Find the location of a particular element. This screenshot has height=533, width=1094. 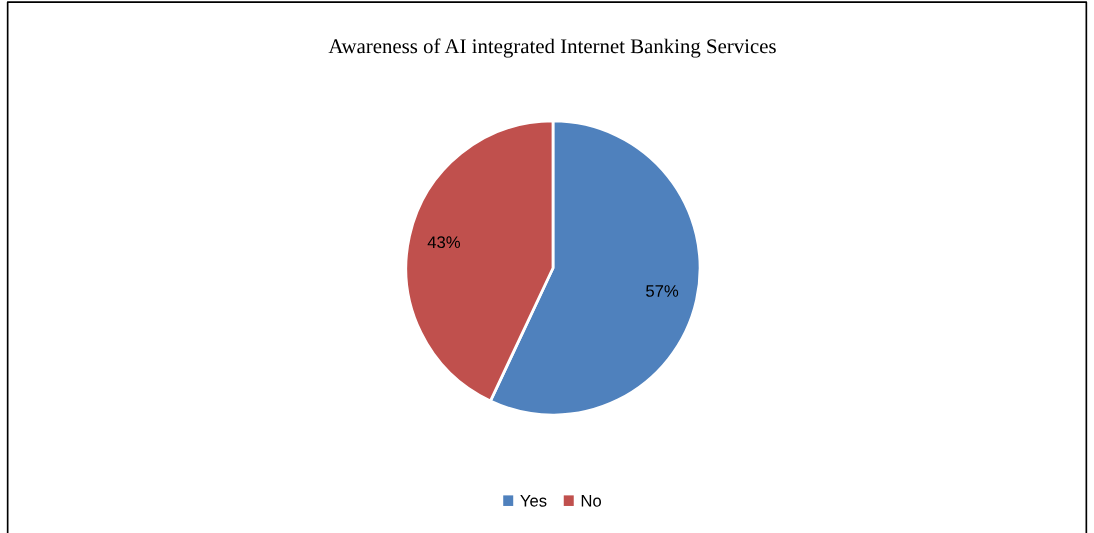

data-label: 43% is located at coordinates (444, 242).